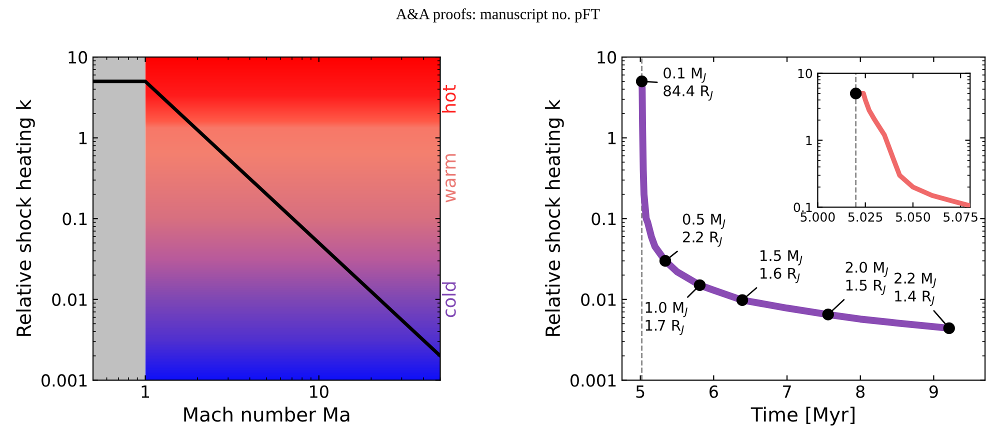 Image resolution: width=996 pixels, height=439 pixels. I want to click on x-tick-label: 5.075, so click(961, 217).